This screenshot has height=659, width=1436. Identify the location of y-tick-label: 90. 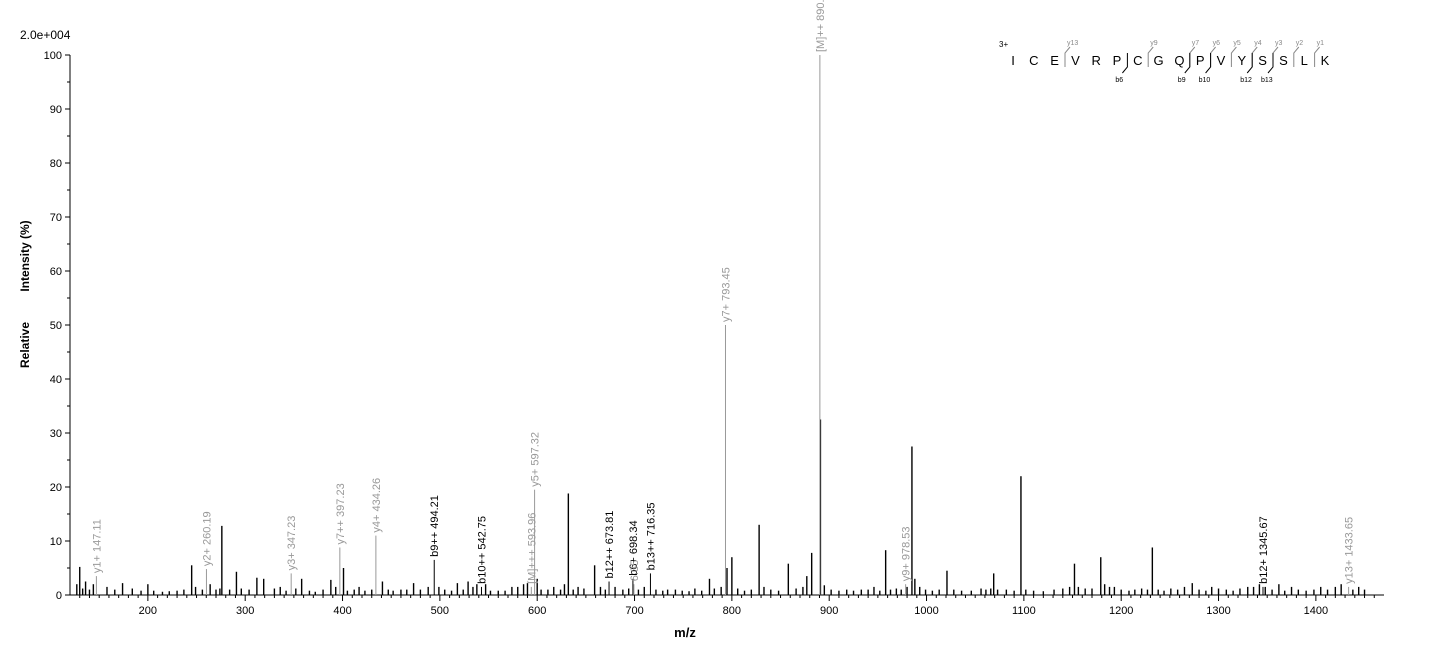
(56, 110).